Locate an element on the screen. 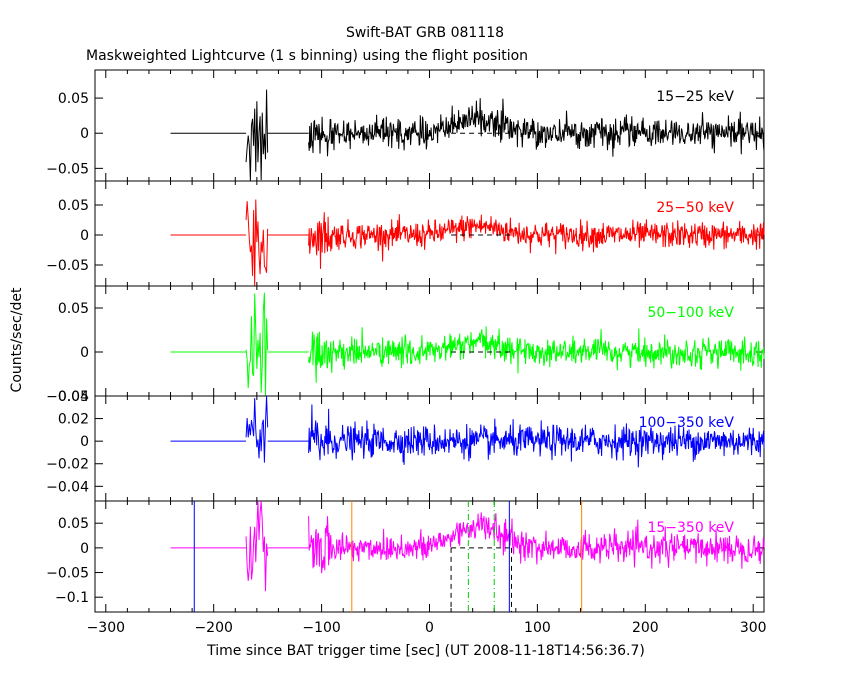  chart-title: Swift-BAT GRB 081118 is located at coordinates (425, 33).